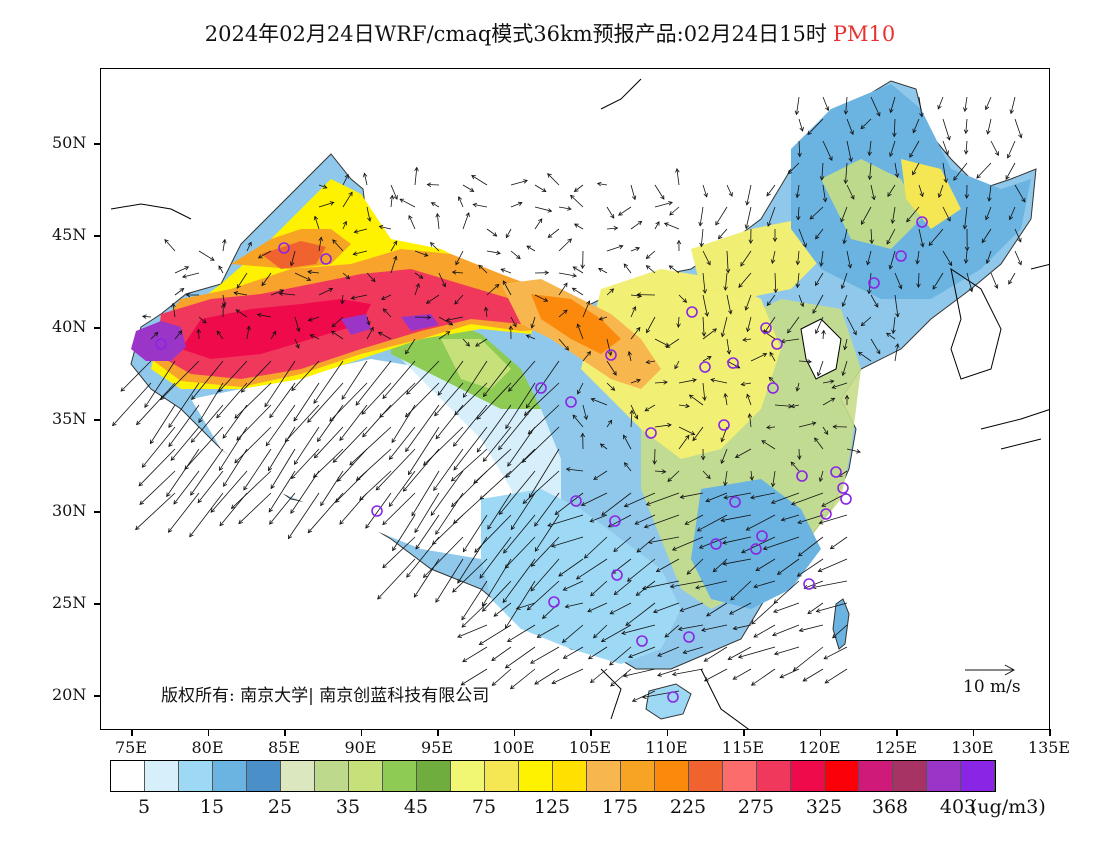  Describe the element at coordinates (992, 680) in the screenshot. I see `wind-reference: 10 m/s` at that location.